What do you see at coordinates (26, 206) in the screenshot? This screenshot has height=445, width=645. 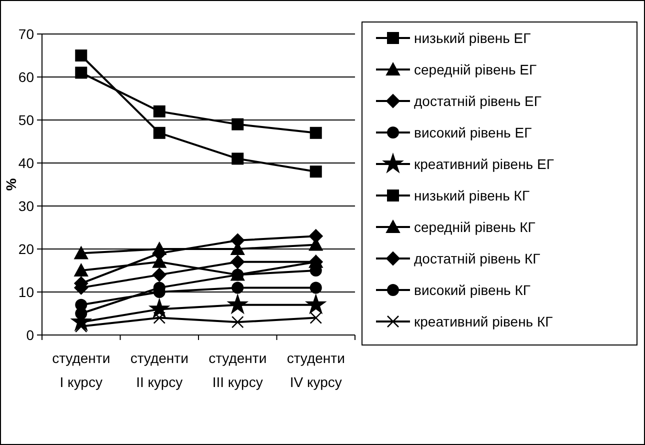 I see `y-tick-label: 30` at bounding box center [26, 206].